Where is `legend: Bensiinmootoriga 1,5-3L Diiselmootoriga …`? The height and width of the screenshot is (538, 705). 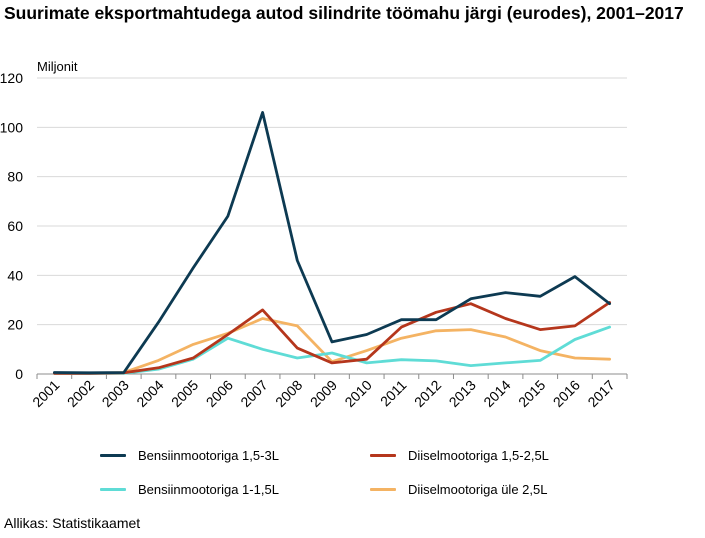 legend: Bensiinmootoriga 1,5-3L Diiselmootoriga … is located at coordinates (380, 475).